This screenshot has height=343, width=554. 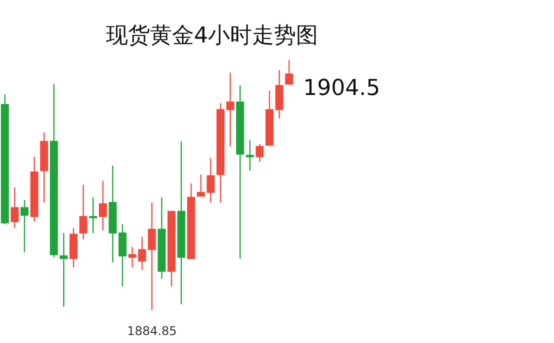 I want to click on text: 1904.5, so click(x=341, y=88).